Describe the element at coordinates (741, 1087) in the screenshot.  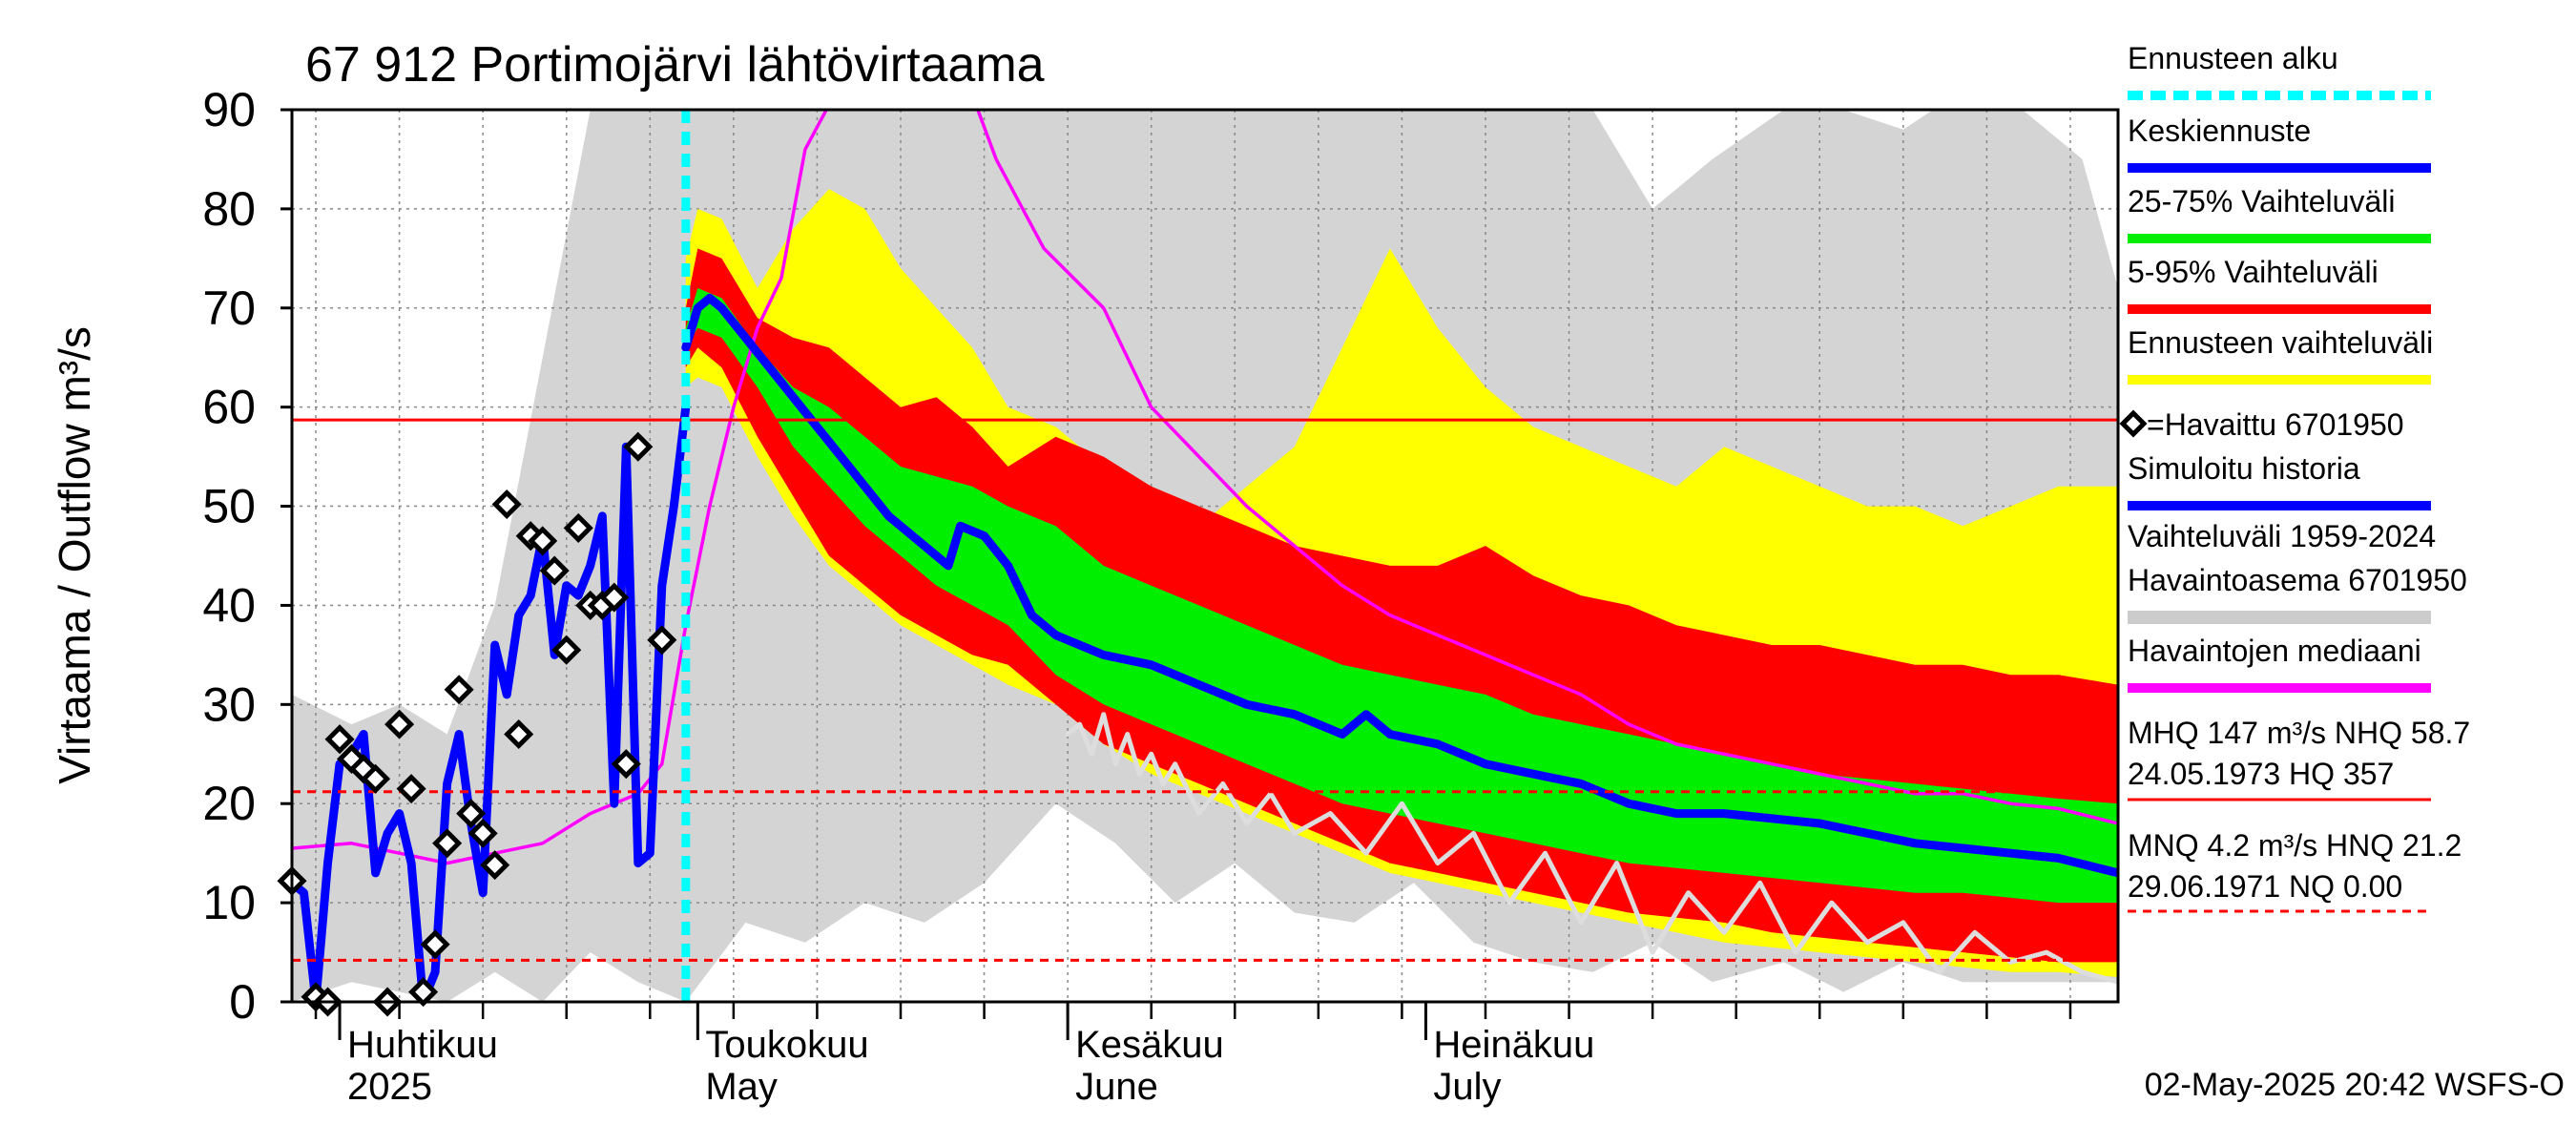
I see `month-sublabel: May` at that location.